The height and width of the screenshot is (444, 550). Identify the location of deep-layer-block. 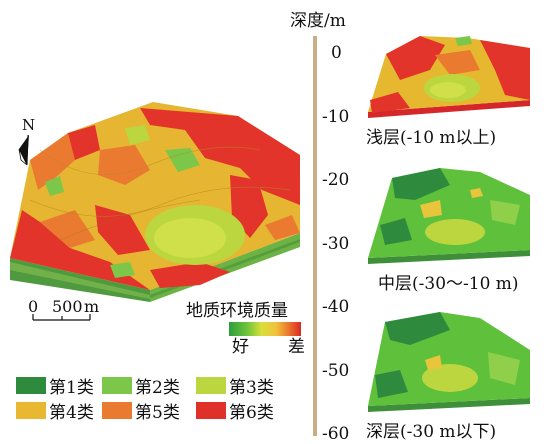
(449, 362).